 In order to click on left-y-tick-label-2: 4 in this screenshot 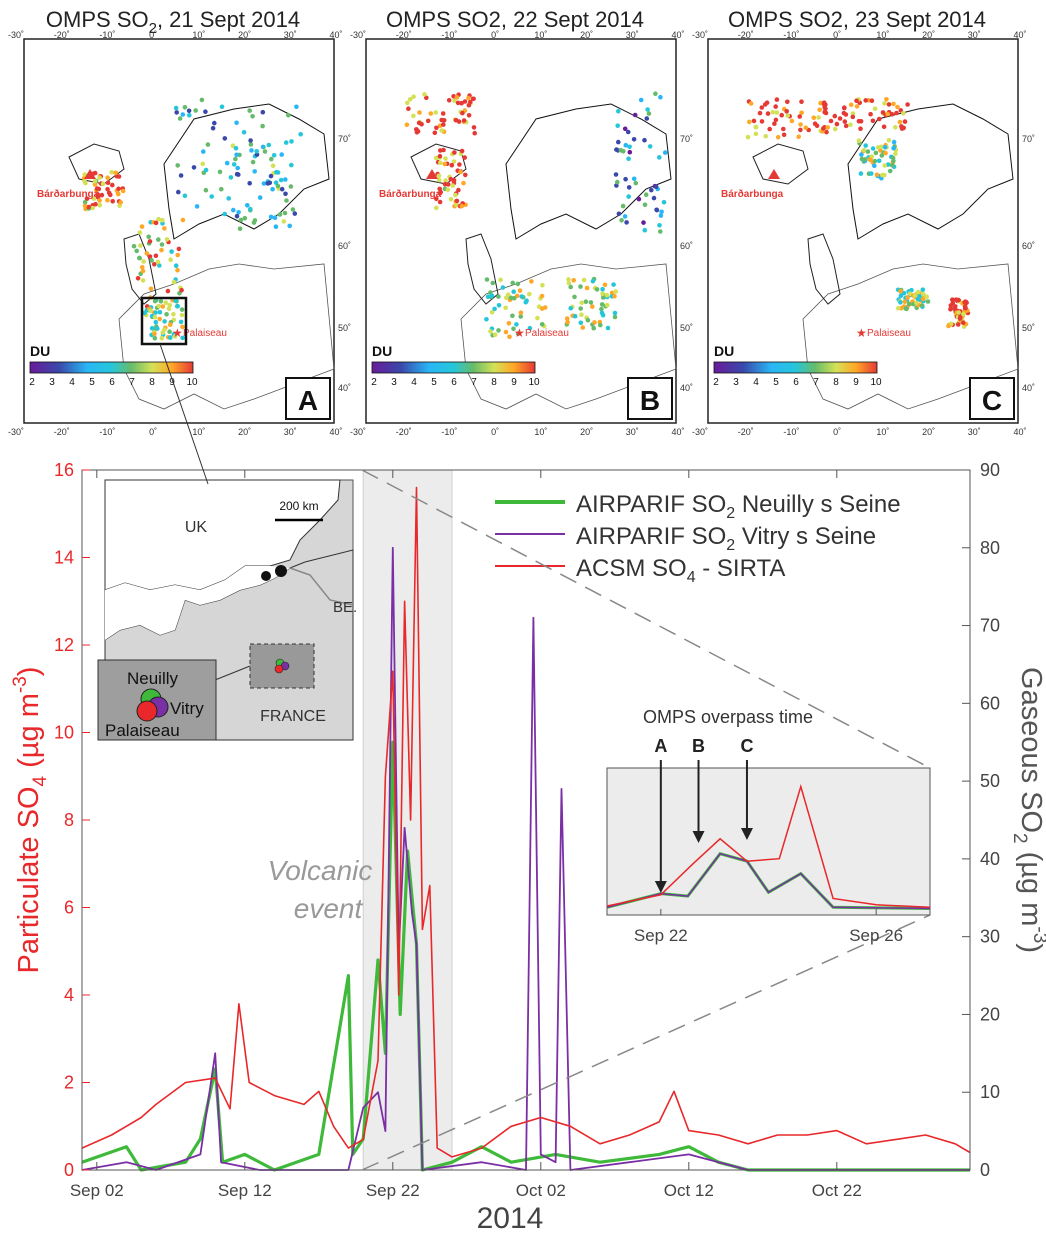, I will do `click(69, 995)`.